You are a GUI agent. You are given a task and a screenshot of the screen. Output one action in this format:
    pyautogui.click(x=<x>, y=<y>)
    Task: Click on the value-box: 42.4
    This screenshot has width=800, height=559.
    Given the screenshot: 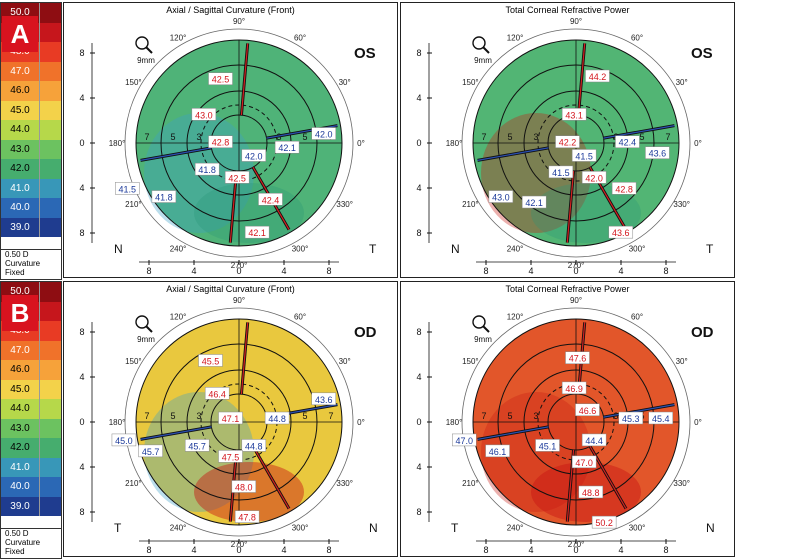 What is the action you would take?
    pyautogui.click(x=270, y=199)
    